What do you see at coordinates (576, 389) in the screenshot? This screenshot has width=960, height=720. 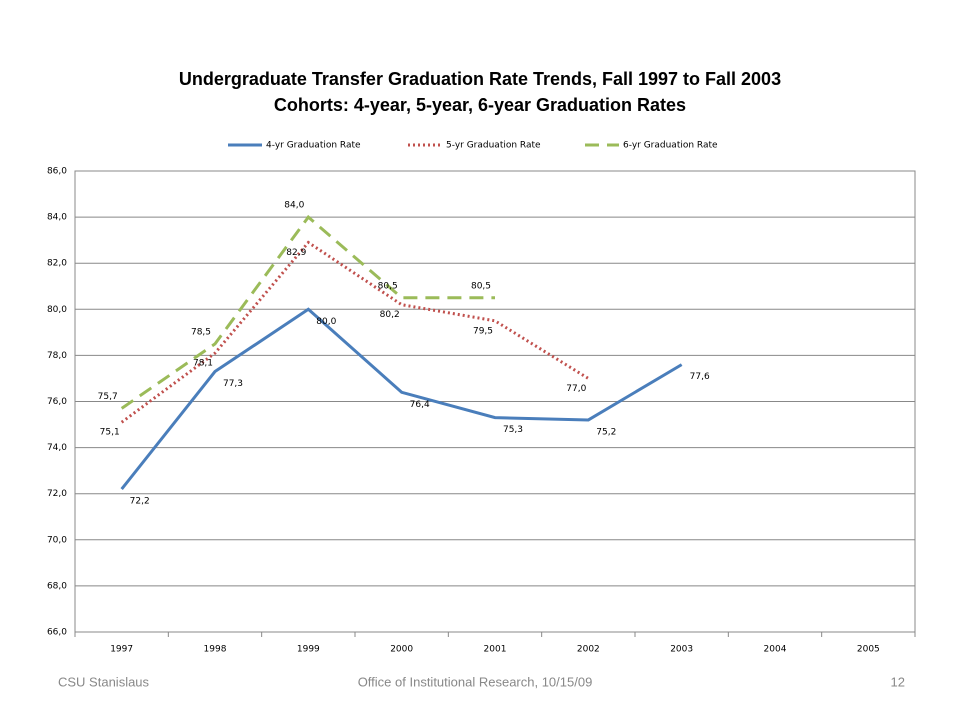 I see `data-label: 77,0` at bounding box center [576, 389].